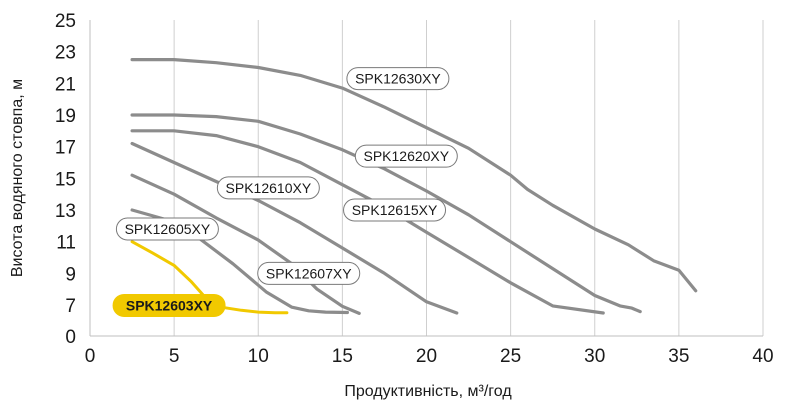 The height and width of the screenshot is (404, 800). Describe the element at coordinates (70, 274) in the screenshot. I see `y-tick-label: 9` at that location.